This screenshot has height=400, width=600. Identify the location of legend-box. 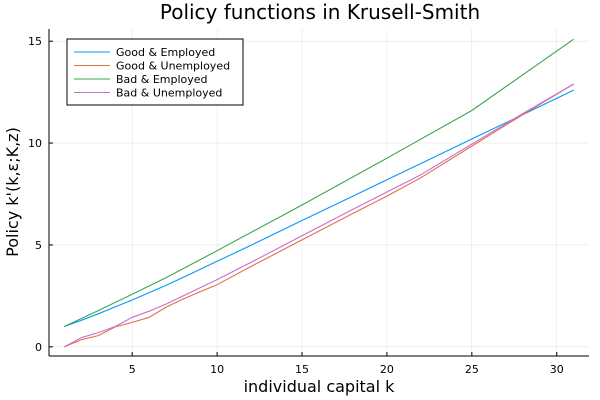
(155, 72).